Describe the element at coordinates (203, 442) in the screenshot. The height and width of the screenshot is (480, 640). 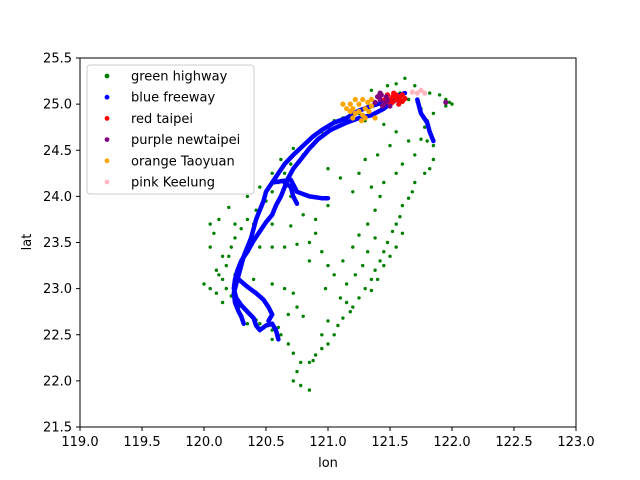
I see `x-tick-label: 120.0` at that location.